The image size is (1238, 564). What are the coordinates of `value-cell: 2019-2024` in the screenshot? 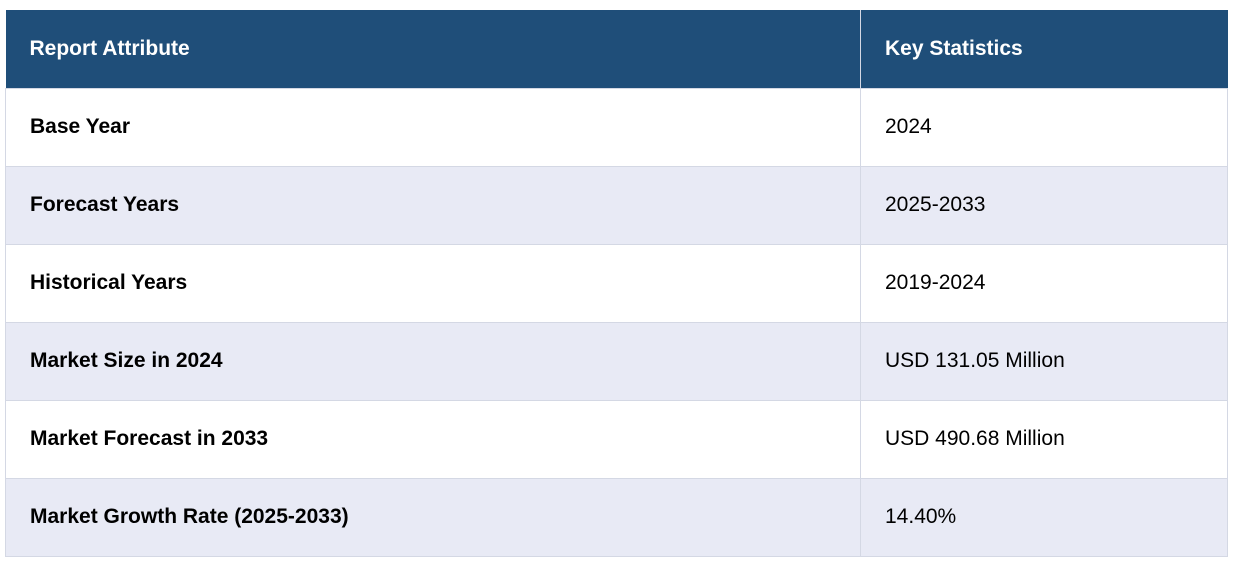 It's located at (1044, 283).